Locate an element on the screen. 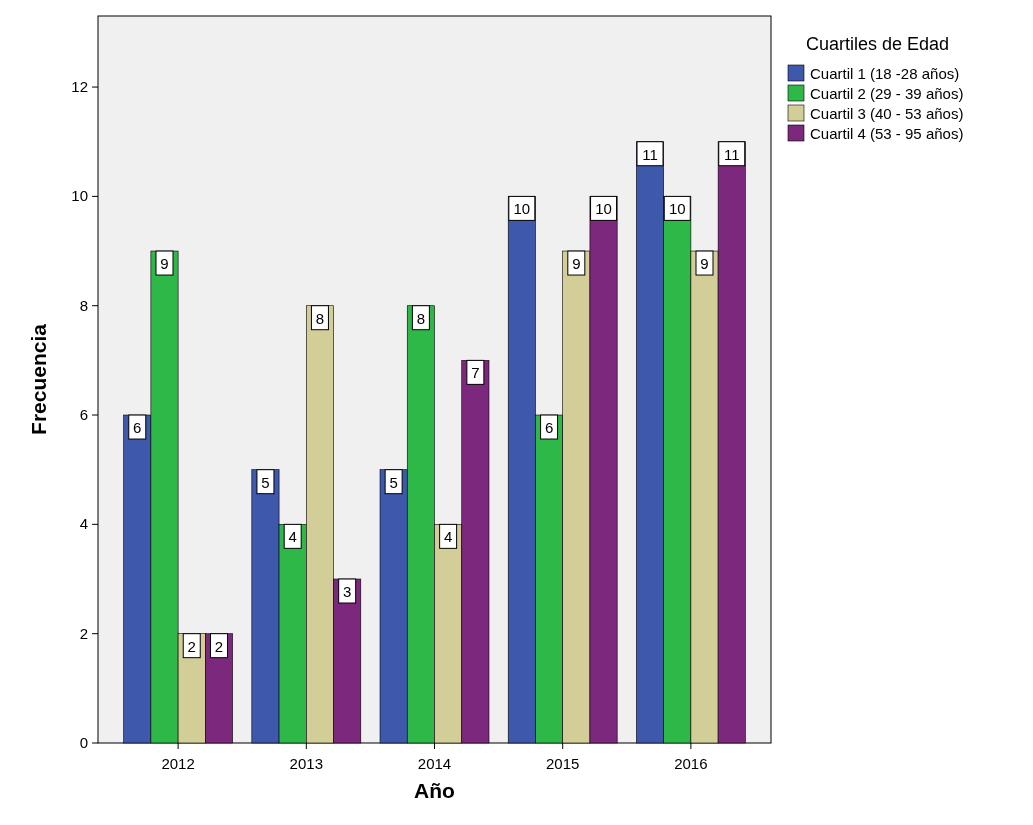  data-label: 7 is located at coordinates (475, 373).